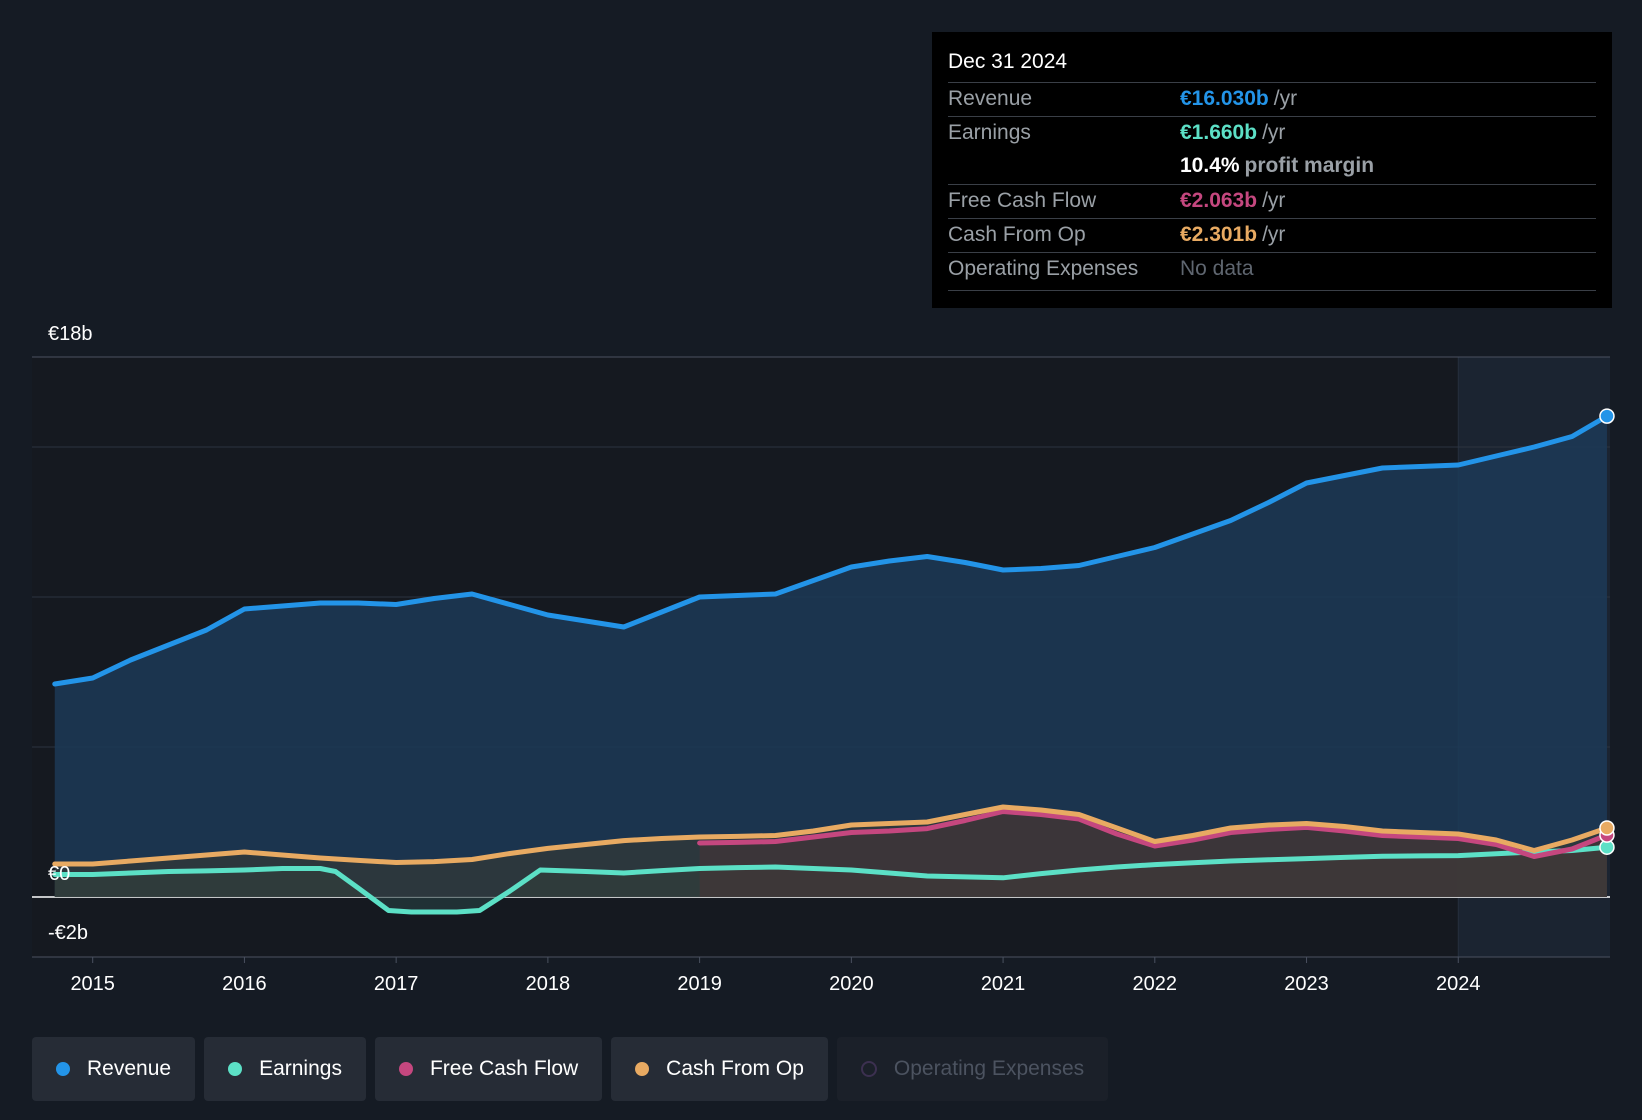  Describe the element at coordinates (548, 984) in the screenshot. I see `x-tick-label: 2018` at that location.